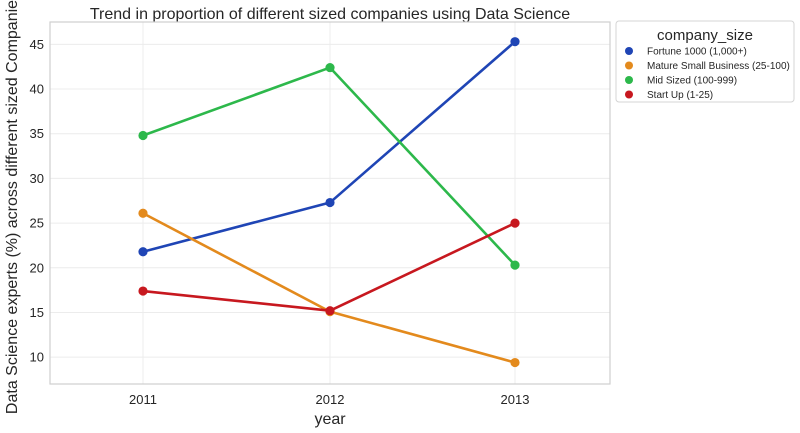 Image resolution: width=800 pixels, height=433 pixels. What do you see at coordinates (330, 419) in the screenshot?
I see `x-axis-label: year` at bounding box center [330, 419].